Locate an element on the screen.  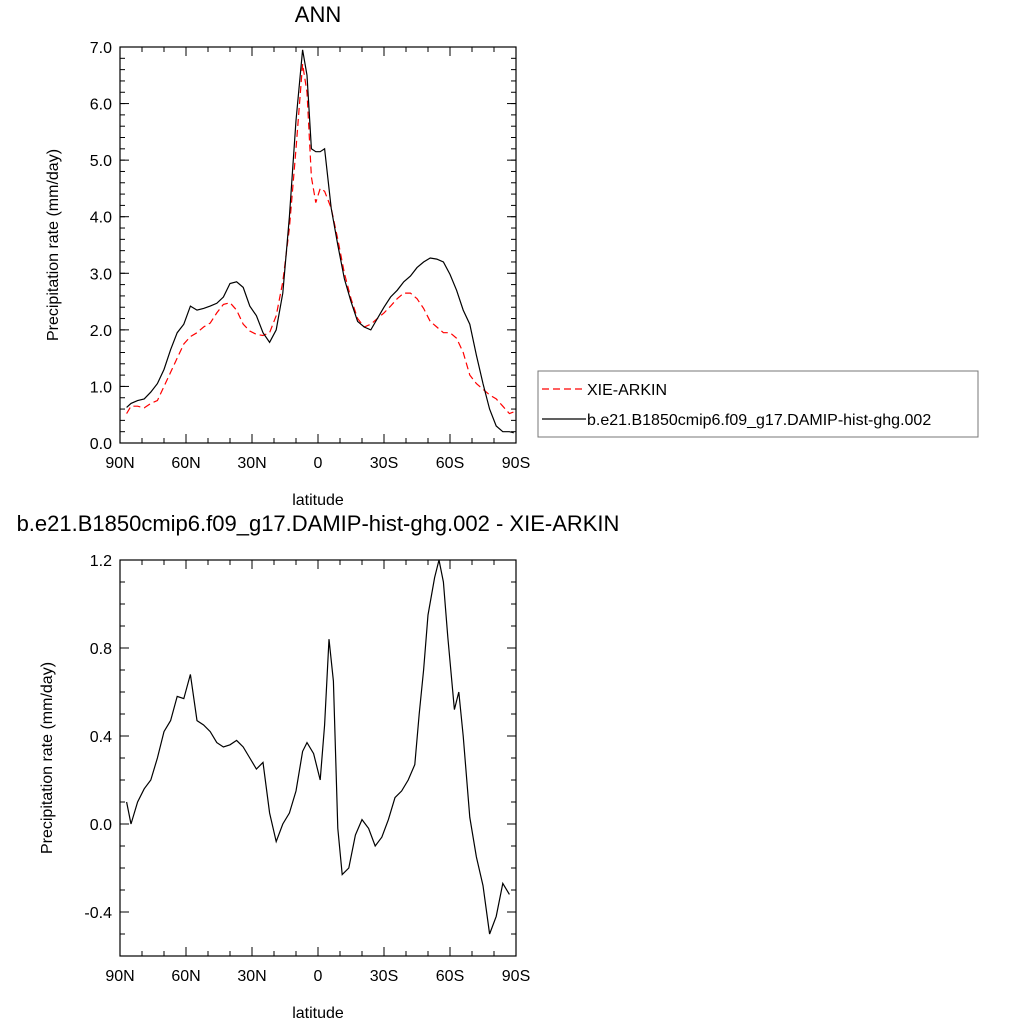
chart-title: ANN is located at coordinates (318, 14).